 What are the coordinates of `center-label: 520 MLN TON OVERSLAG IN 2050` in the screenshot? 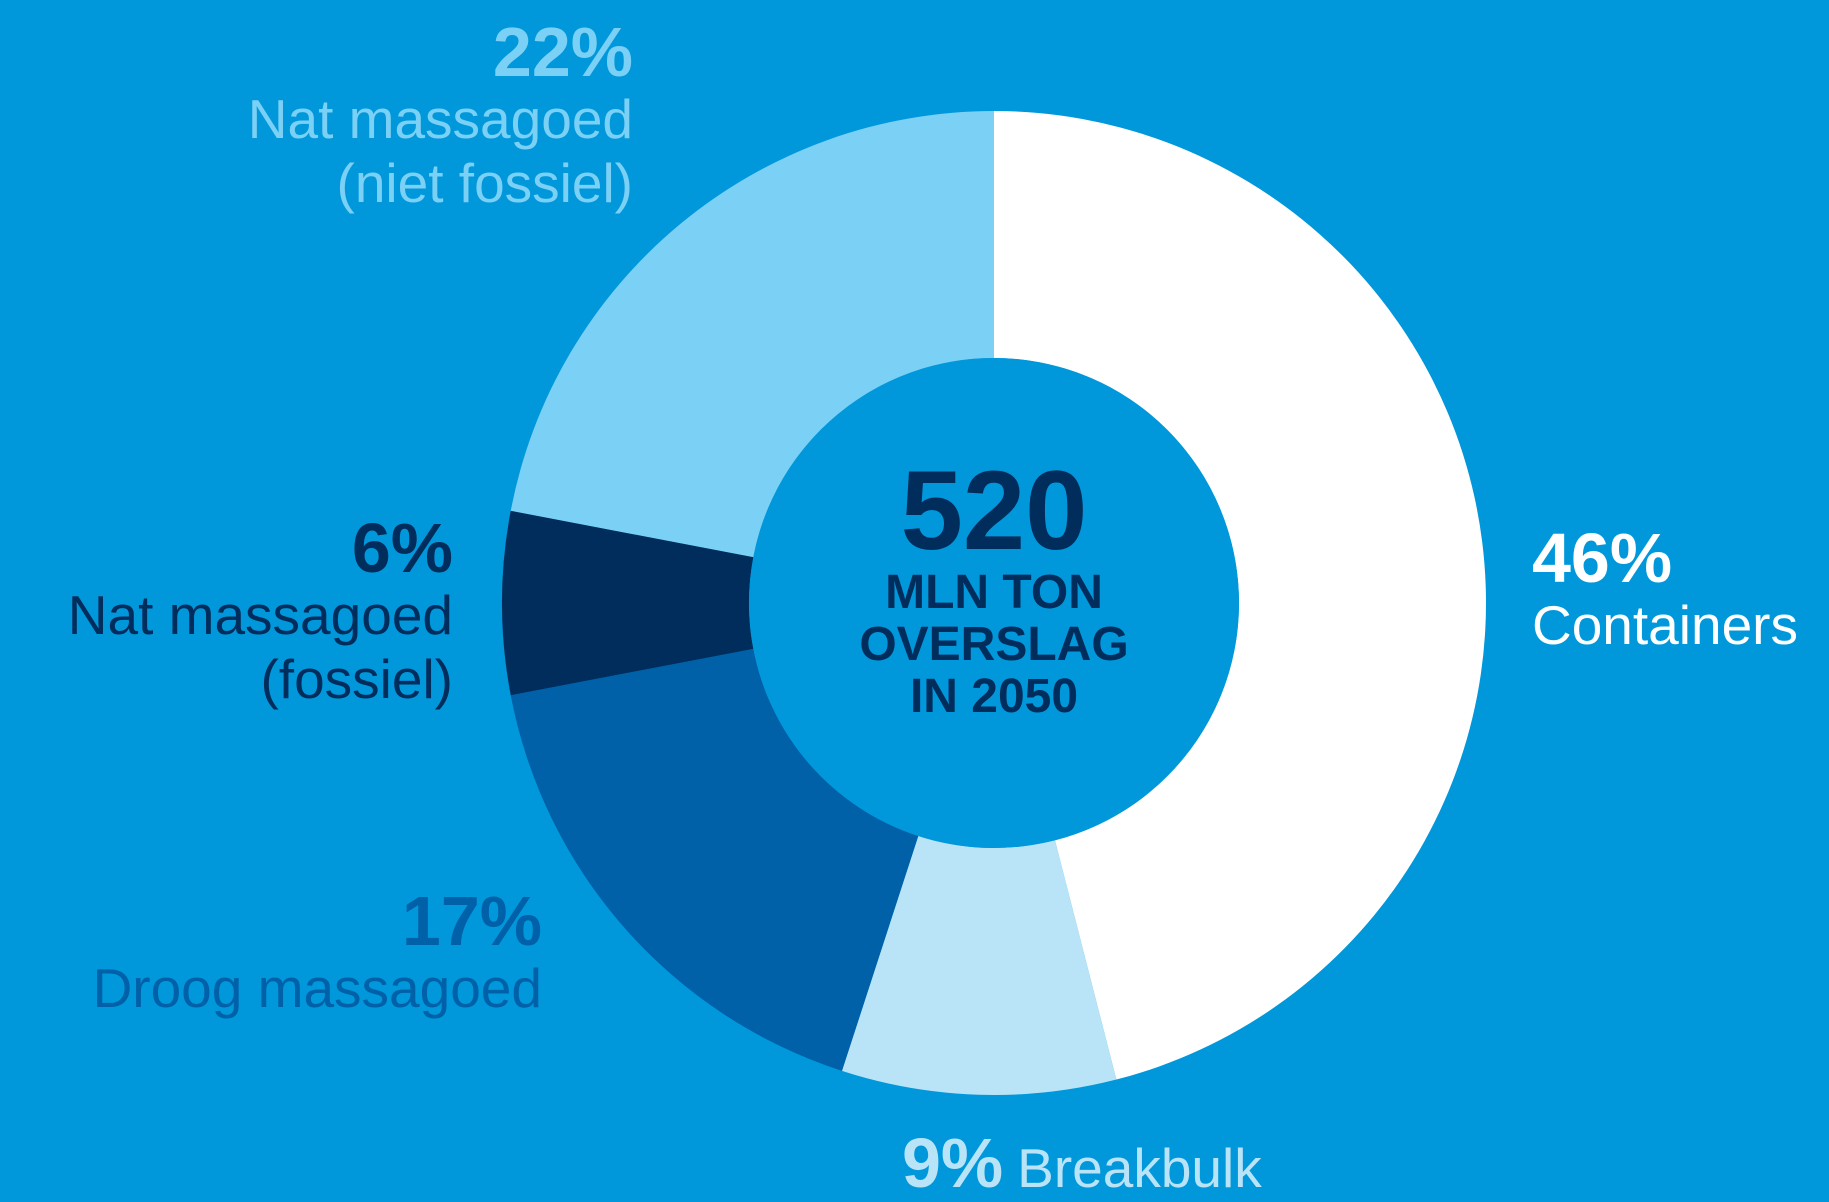 It's located at (994, 589).